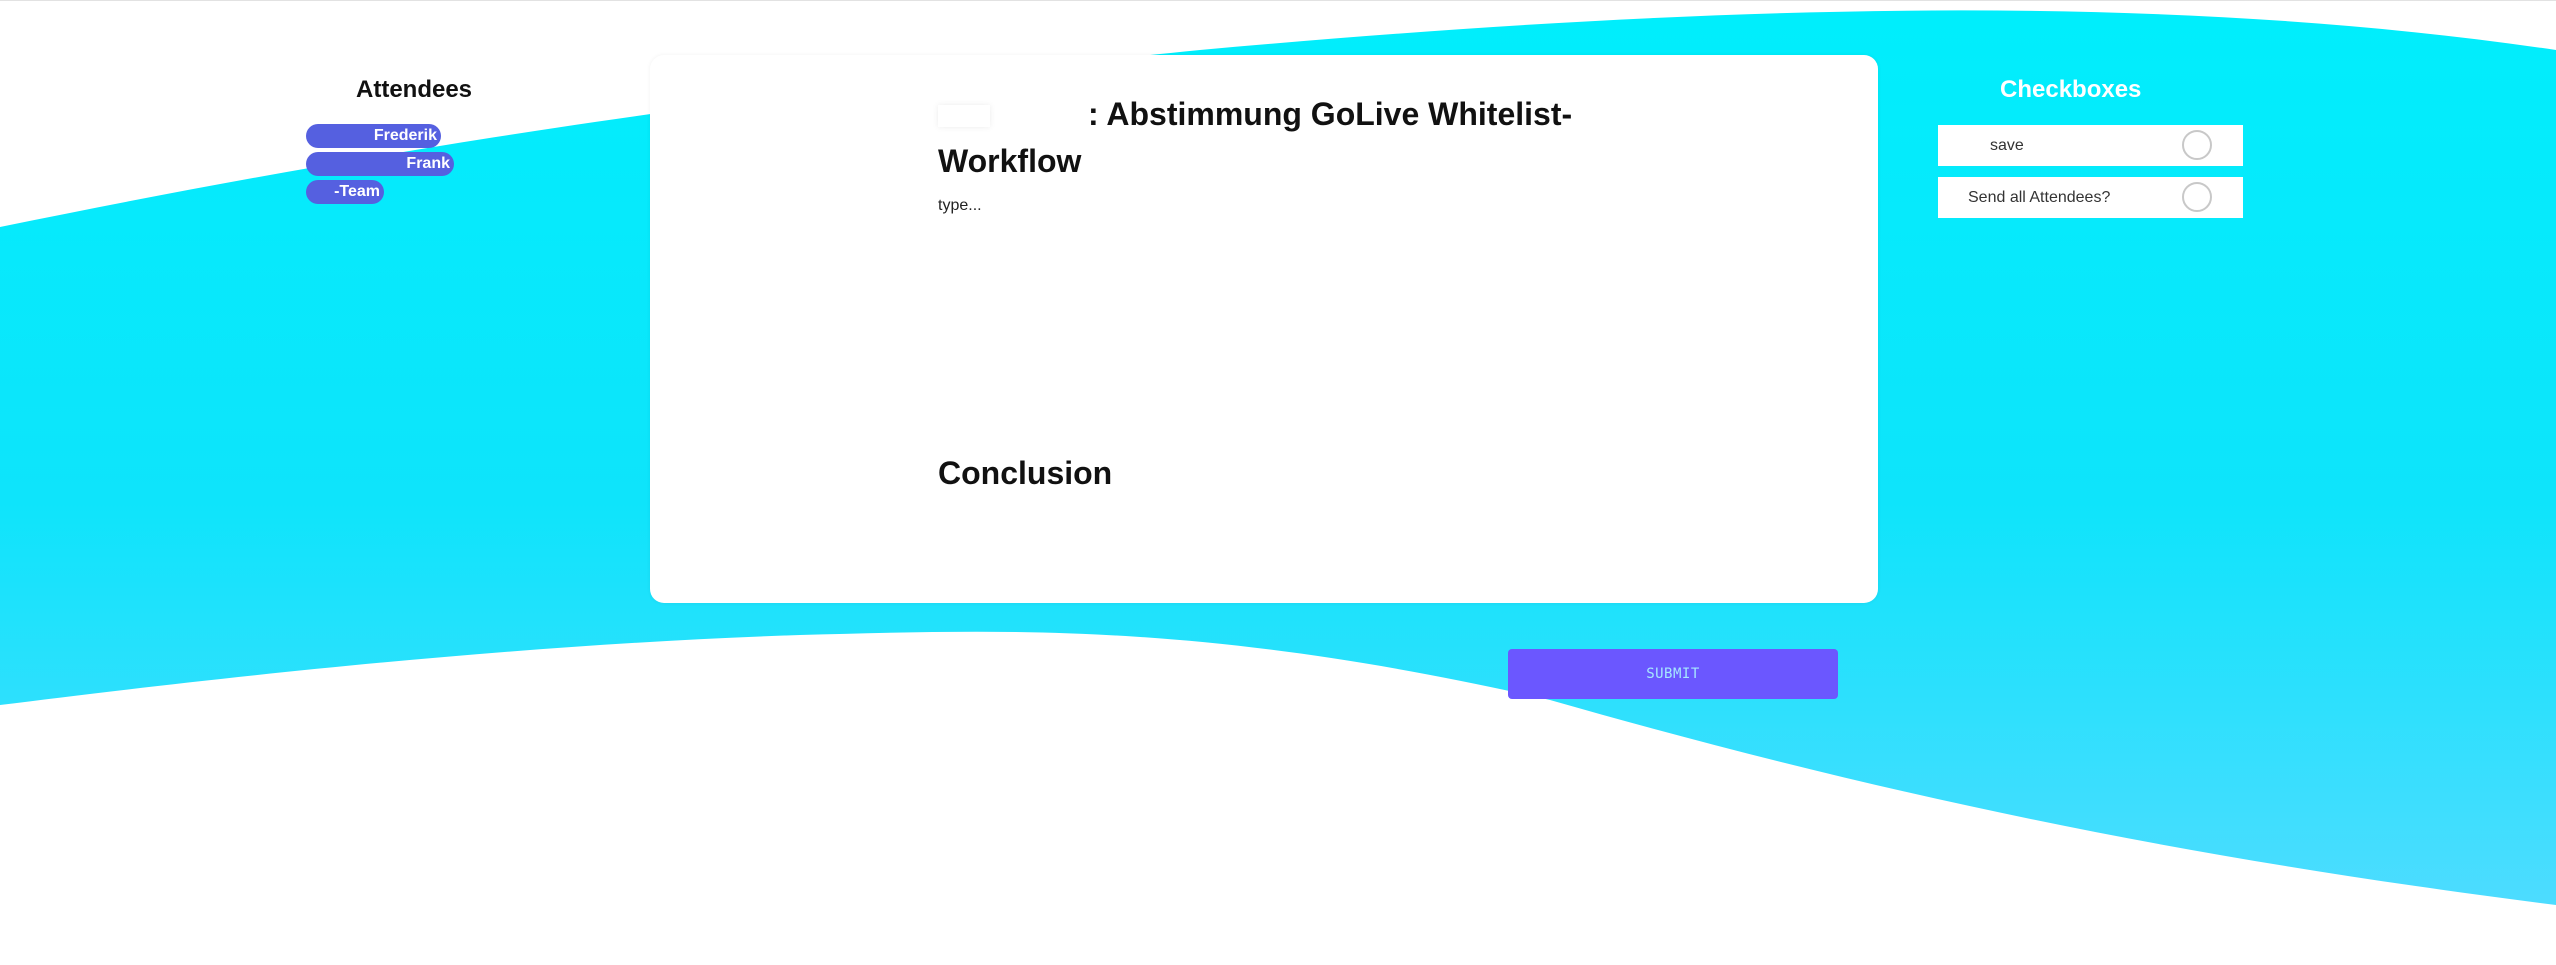 Image resolution: width=2556 pixels, height=965 pixels. What do you see at coordinates (1025, 473) in the screenshot?
I see `conclusion-title: Conclusion` at bounding box center [1025, 473].